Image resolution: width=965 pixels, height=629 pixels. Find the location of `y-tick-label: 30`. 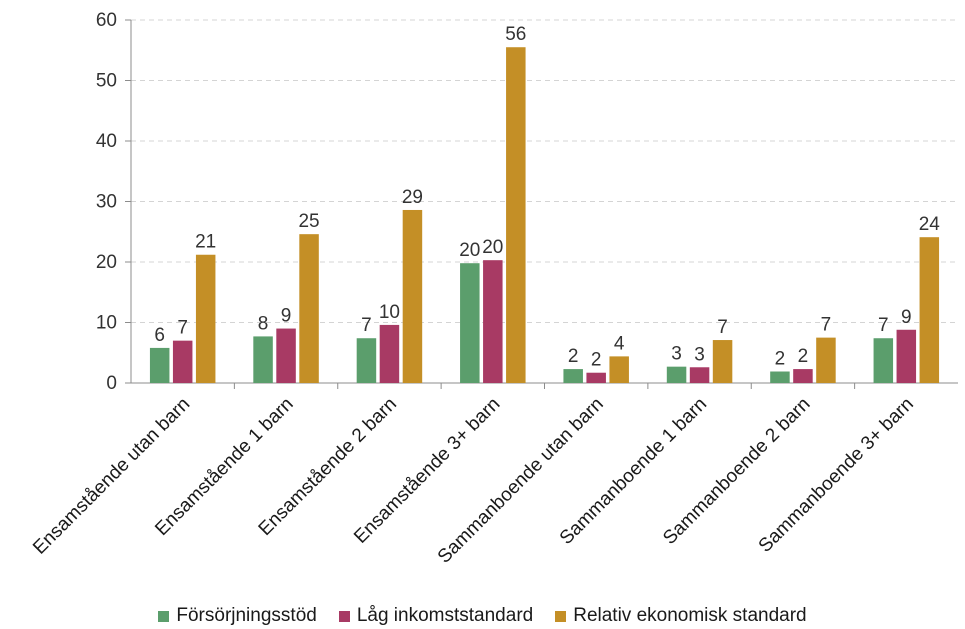

y-tick-label: 30 is located at coordinates (106, 202).